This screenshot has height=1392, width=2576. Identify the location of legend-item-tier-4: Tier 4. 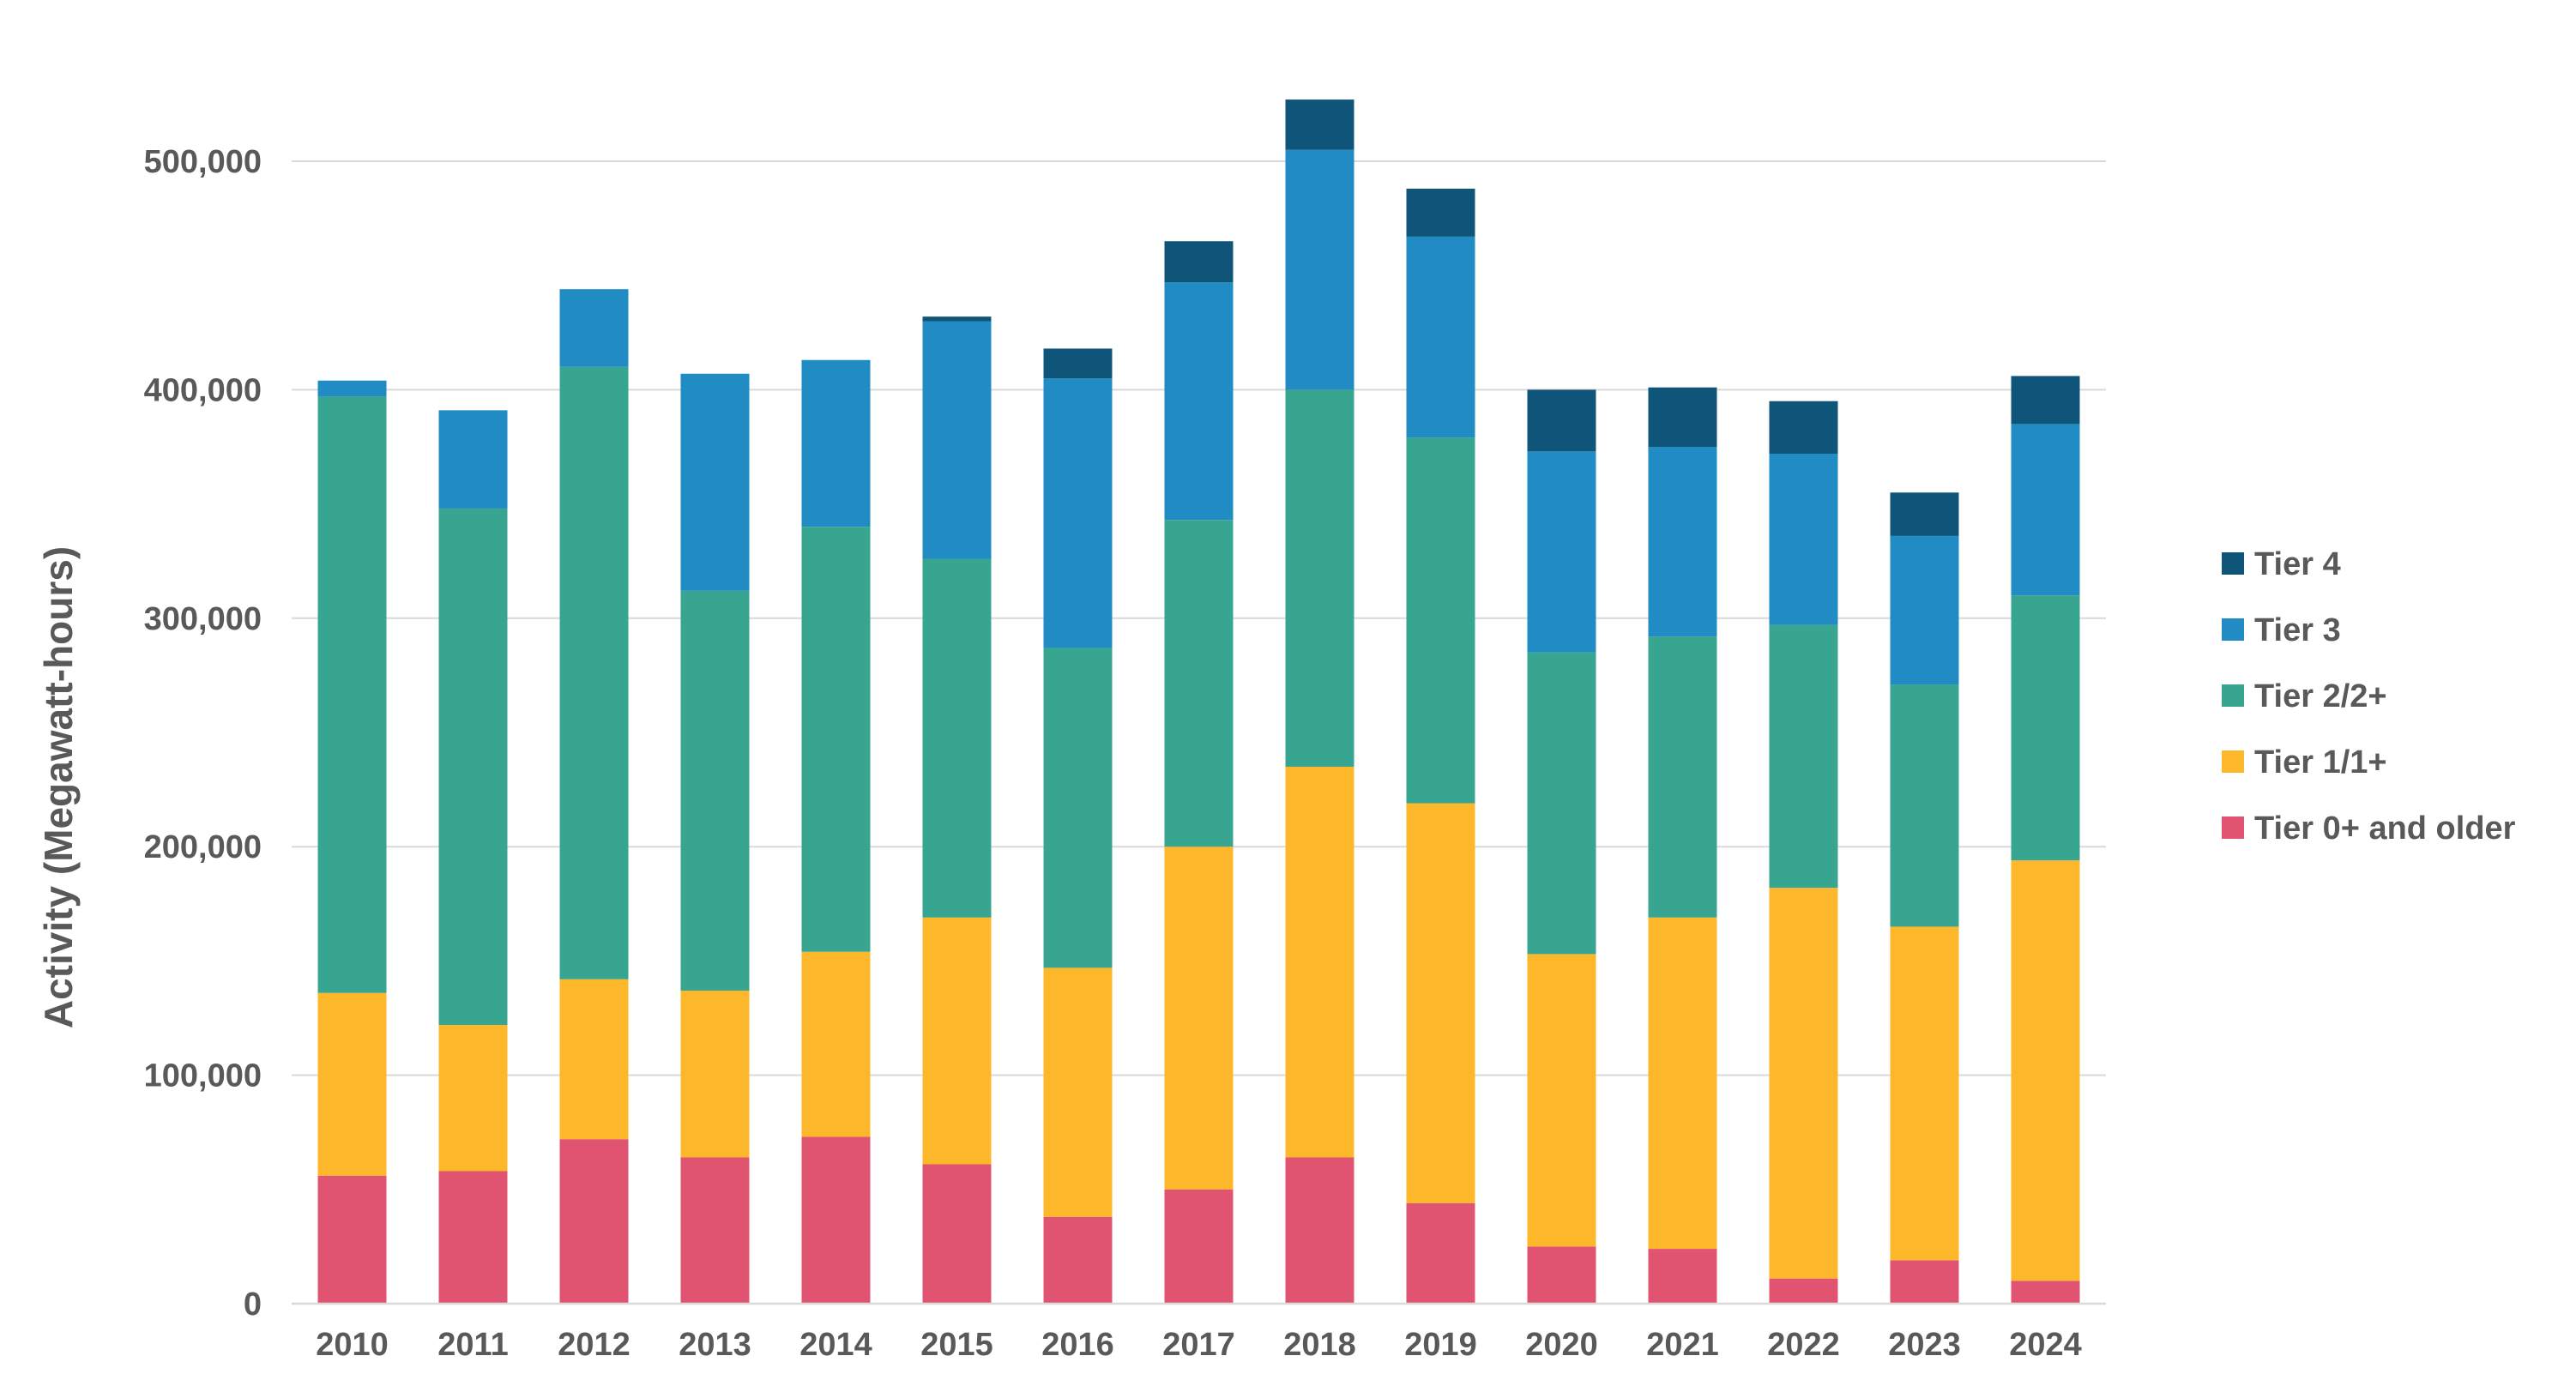
(2281, 564).